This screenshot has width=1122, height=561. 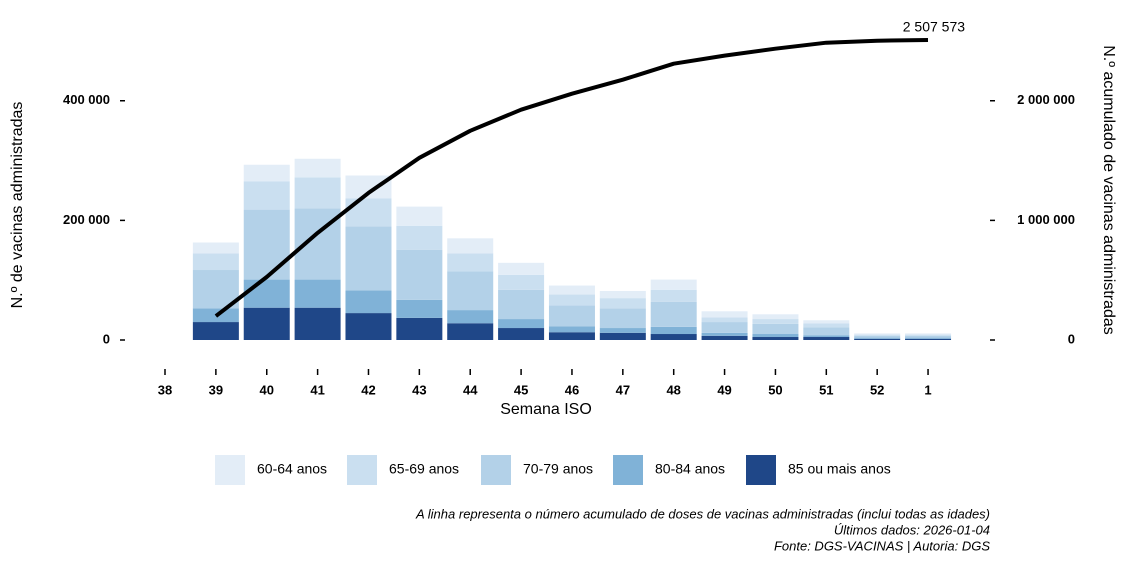 I want to click on footnote: Fonte: DGS-VACINAS | Autoria: DGS, so click(x=882, y=545).